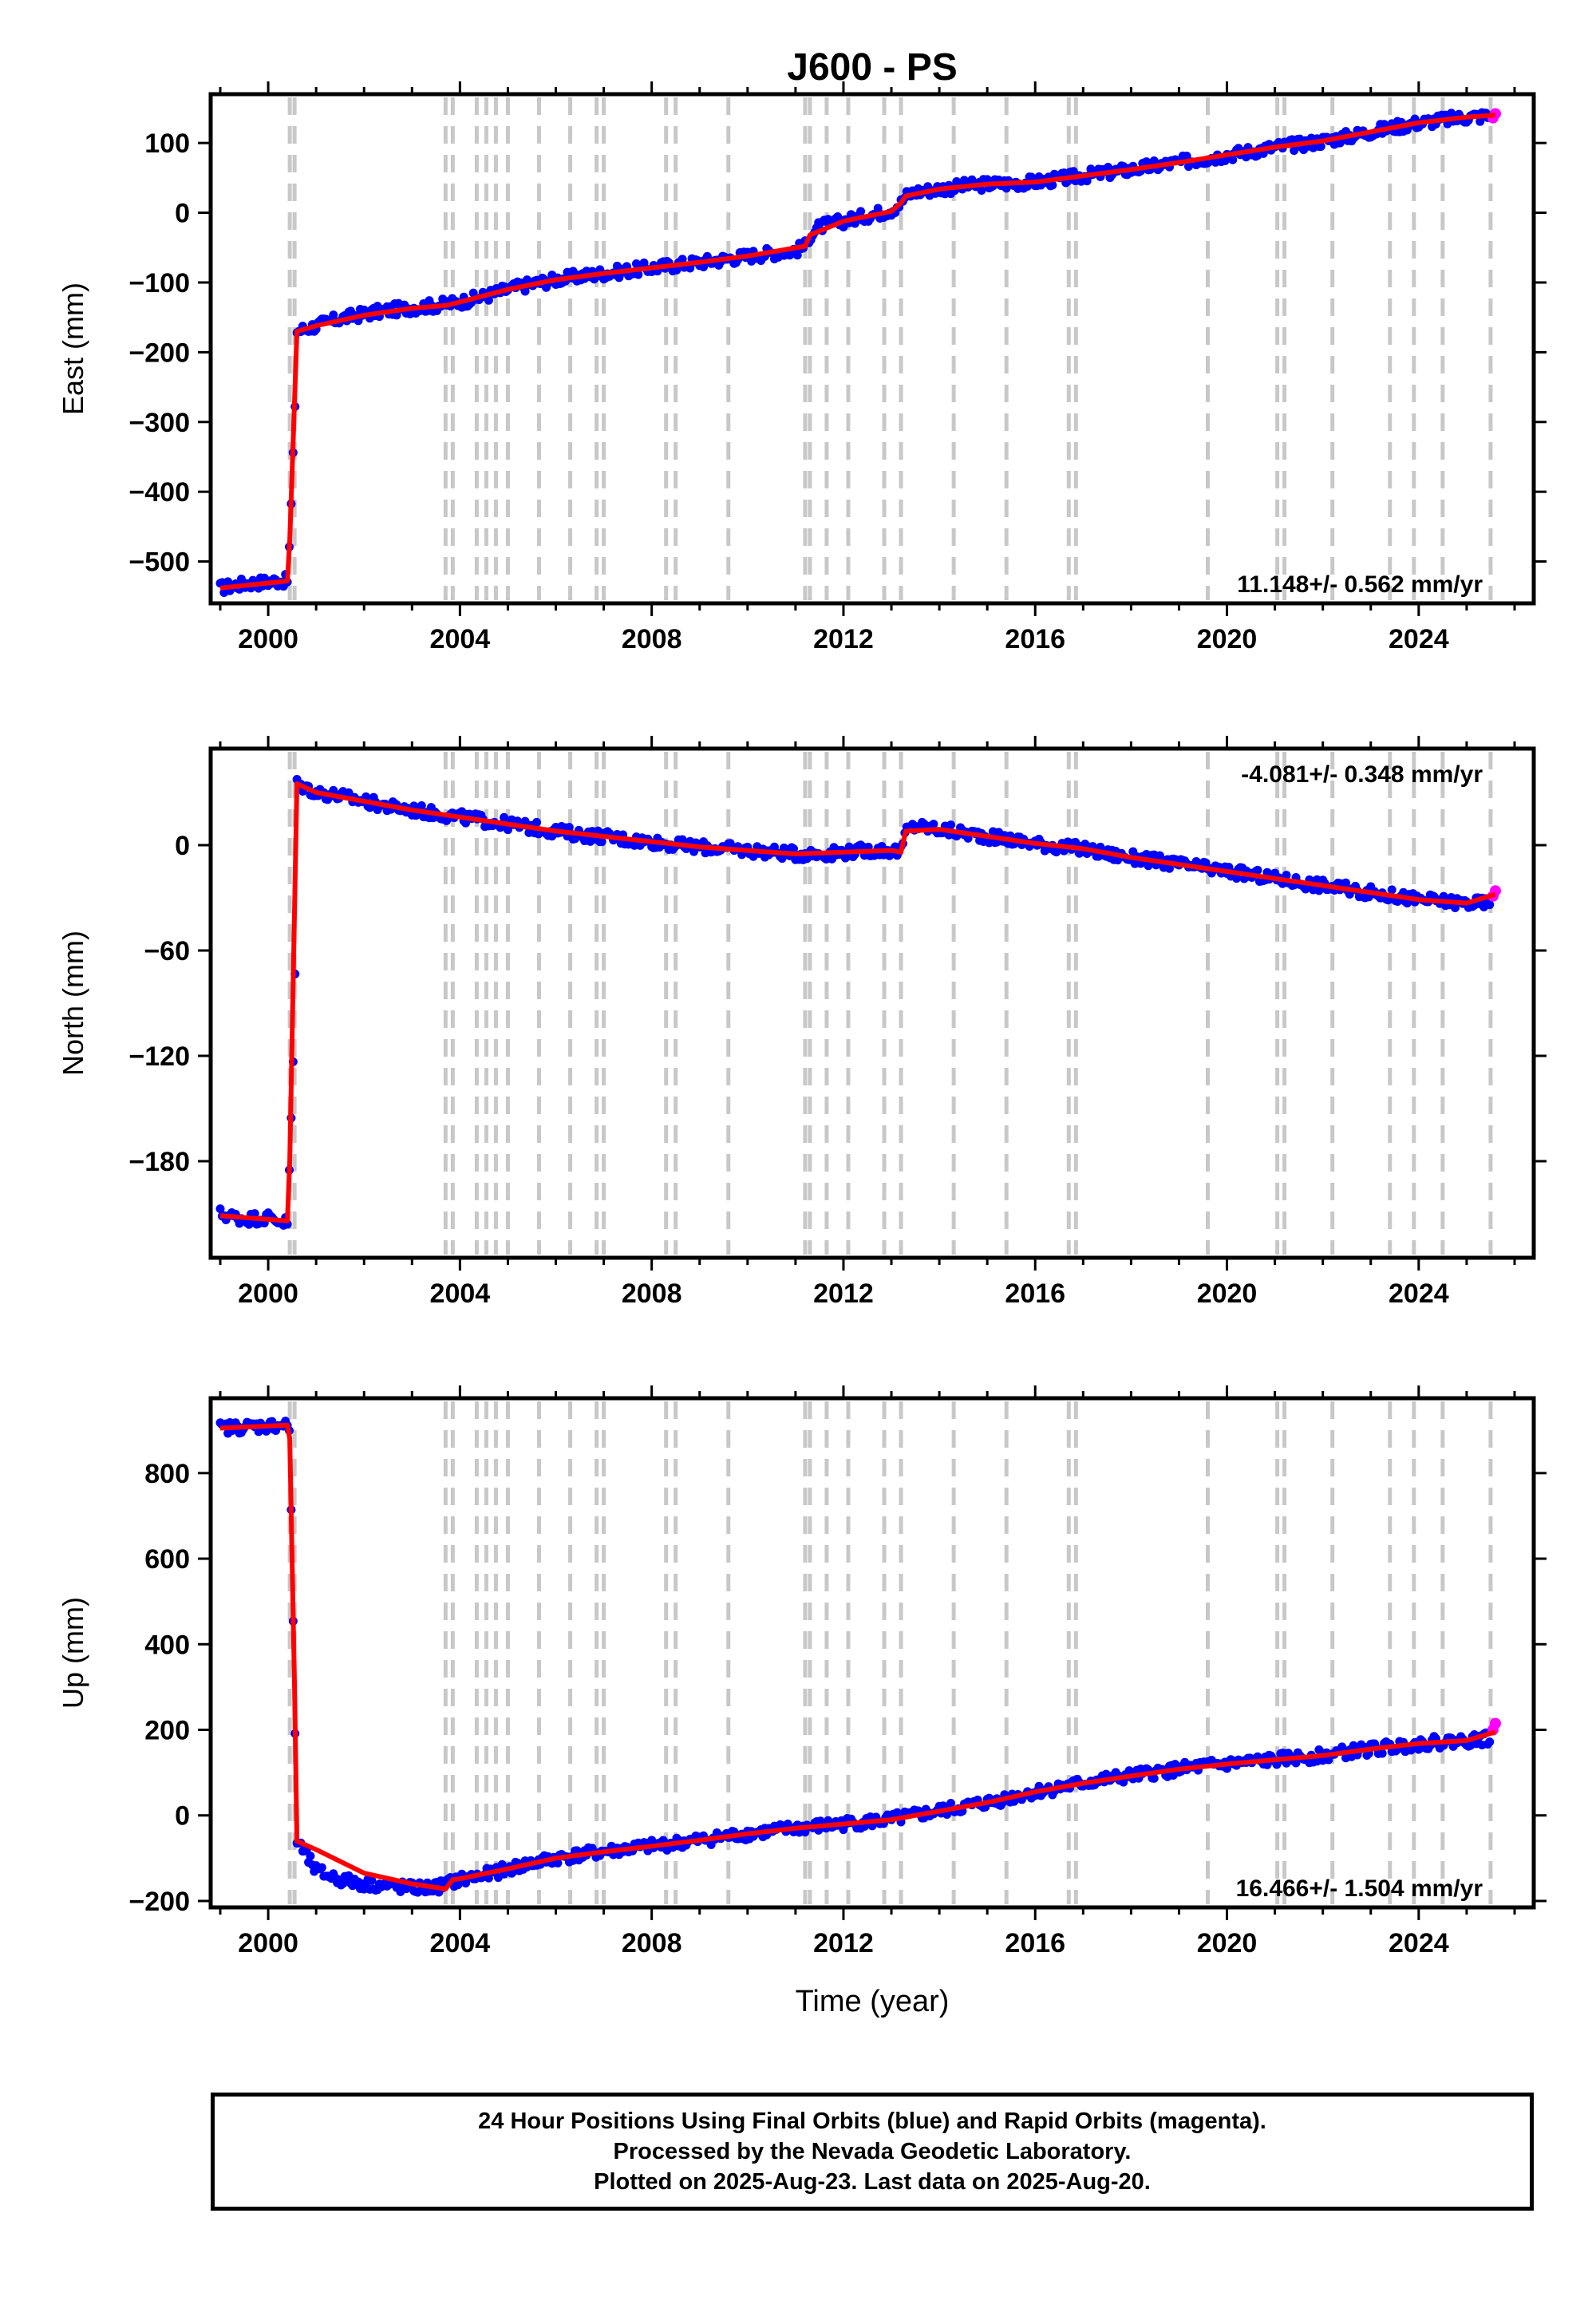  Describe the element at coordinates (1495, 1723) in the screenshot. I see `data-point-rapid` at that location.